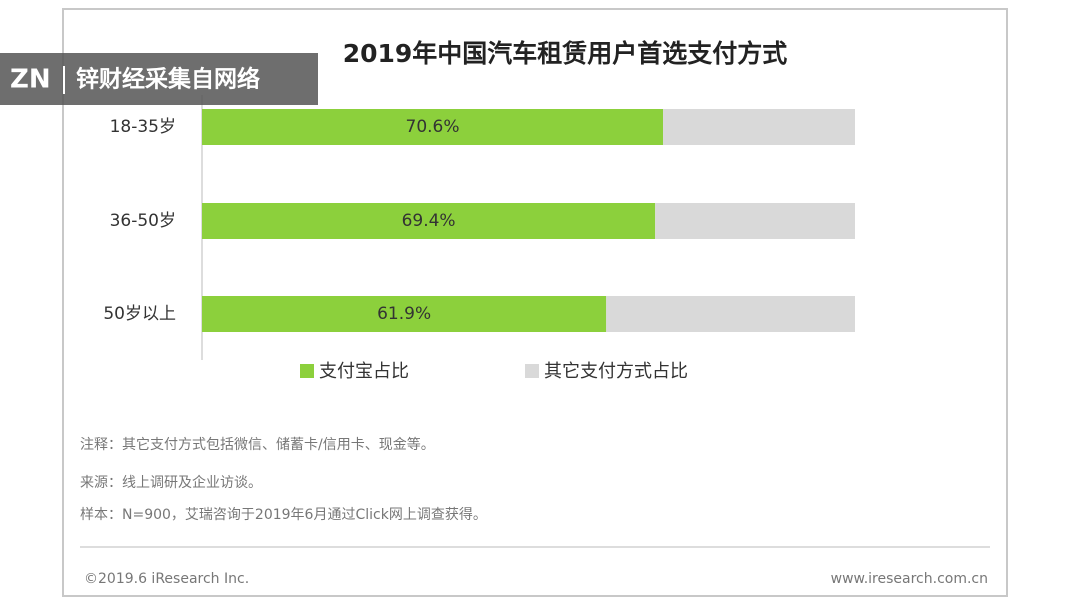  What do you see at coordinates (909, 579) in the screenshot?
I see `website: www.iresearch.com.cn` at bounding box center [909, 579].